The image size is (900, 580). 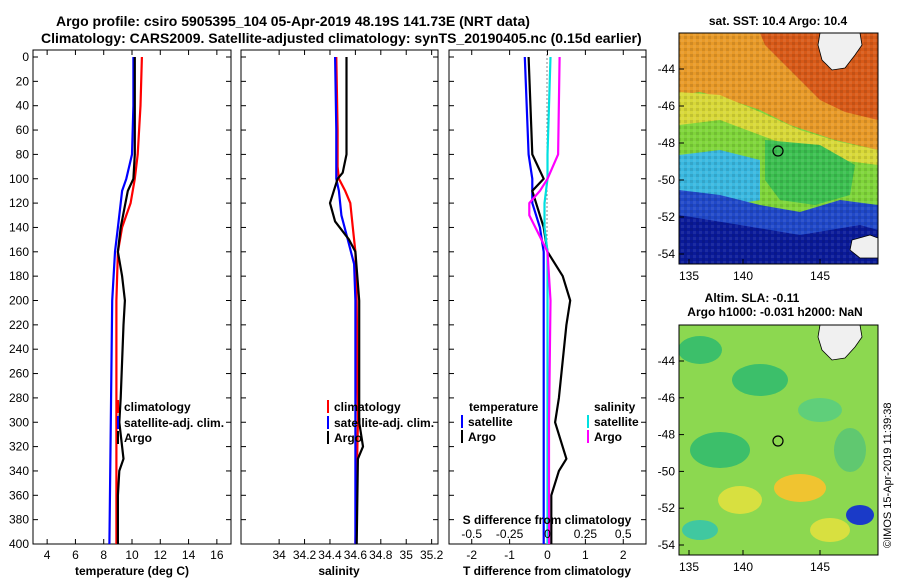 What do you see at coordinates (19, 179) in the screenshot?
I see `depth-tick-label: 100` at bounding box center [19, 179].